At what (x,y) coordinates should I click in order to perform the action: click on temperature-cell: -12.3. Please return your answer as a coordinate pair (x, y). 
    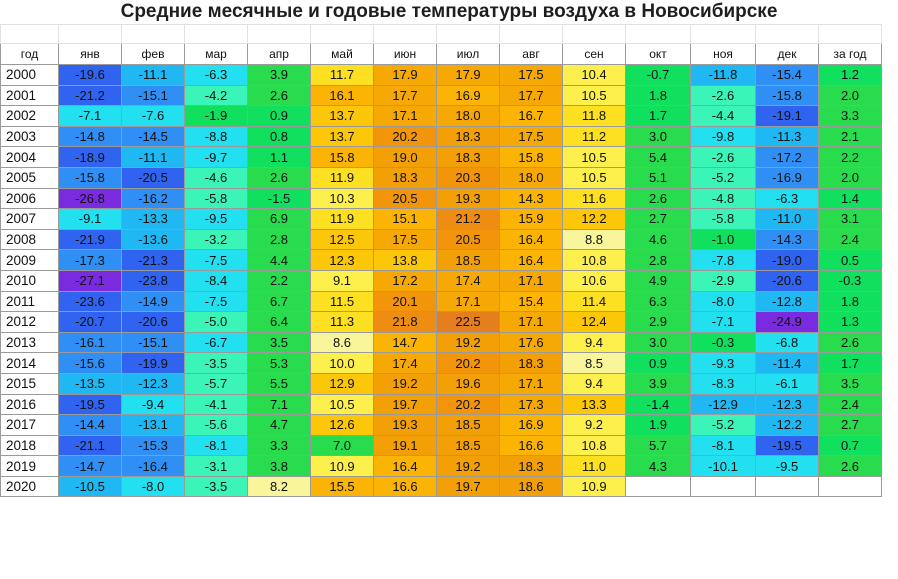
    Looking at the image, I should click on (787, 404).